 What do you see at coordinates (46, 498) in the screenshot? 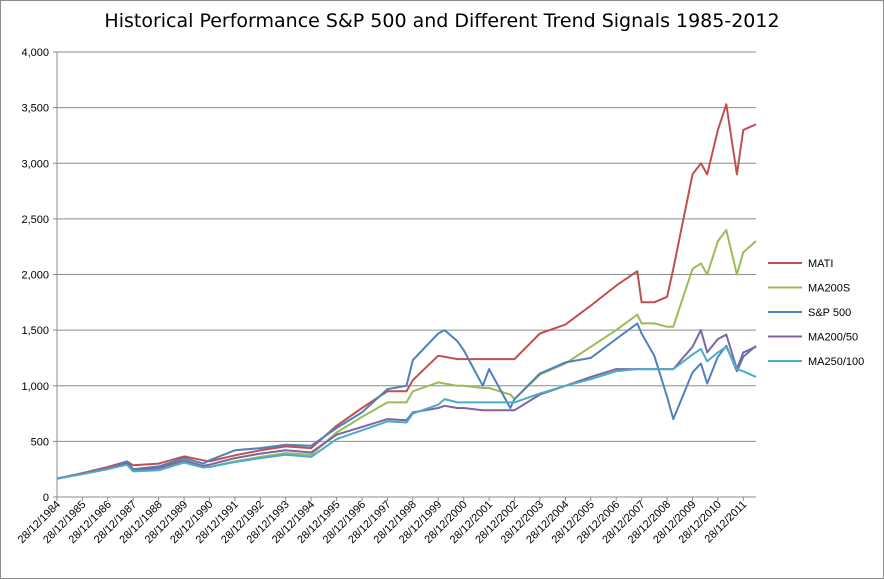
I see `y-tick-label: 0` at bounding box center [46, 498].